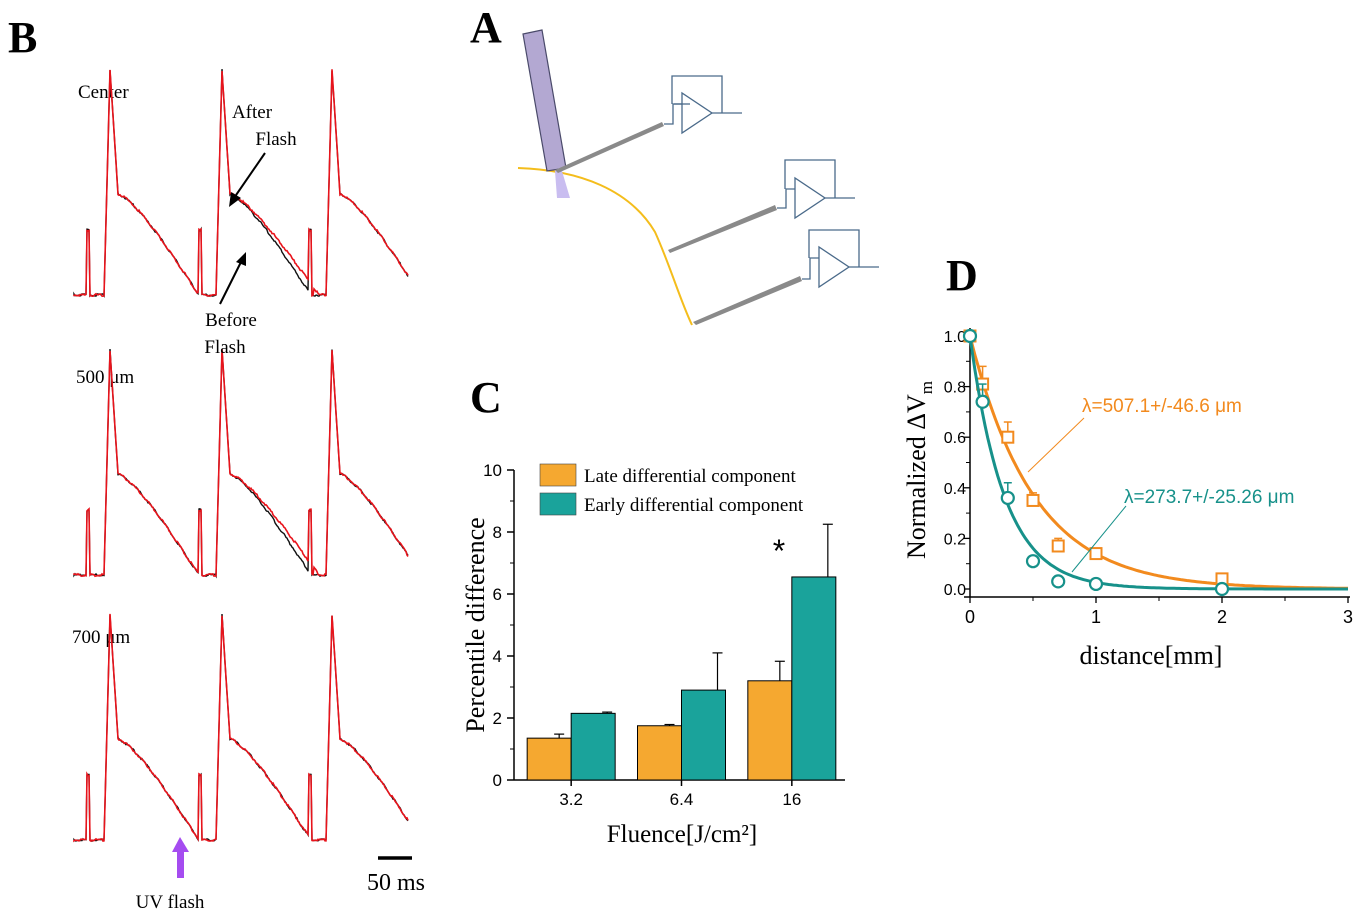 The image size is (1368, 917). What do you see at coordinates (1348, 617) in the screenshot?
I see `decay-xtick-label: 3` at bounding box center [1348, 617].